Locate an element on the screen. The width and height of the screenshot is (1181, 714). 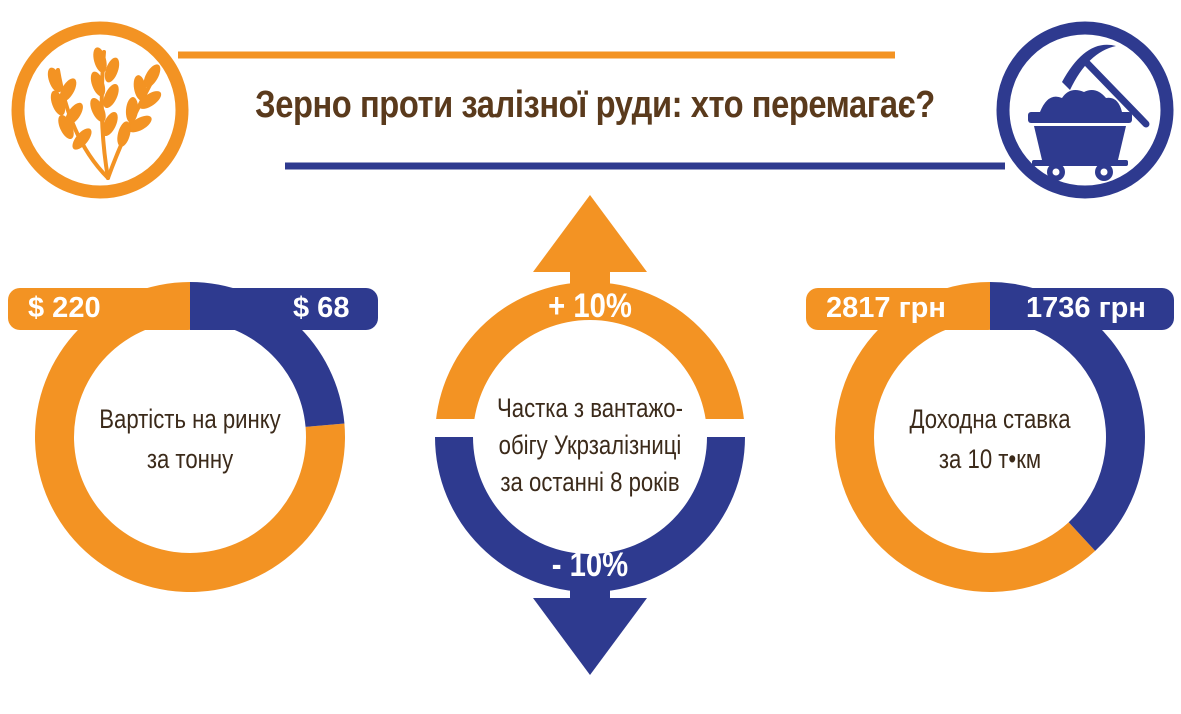
label-grain-rate: 2817 грн is located at coordinates (886, 308).